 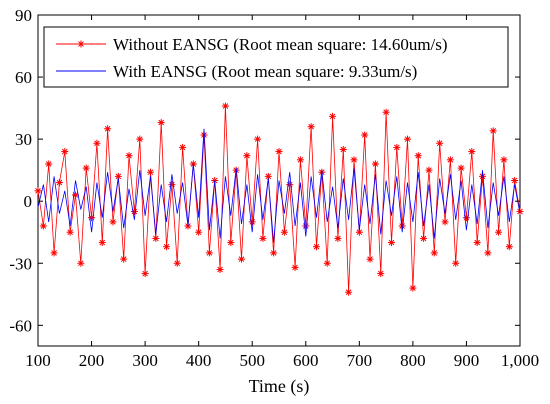 What do you see at coordinates (38, 360) in the screenshot?
I see `x-tick-label: 100` at bounding box center [38, 360].